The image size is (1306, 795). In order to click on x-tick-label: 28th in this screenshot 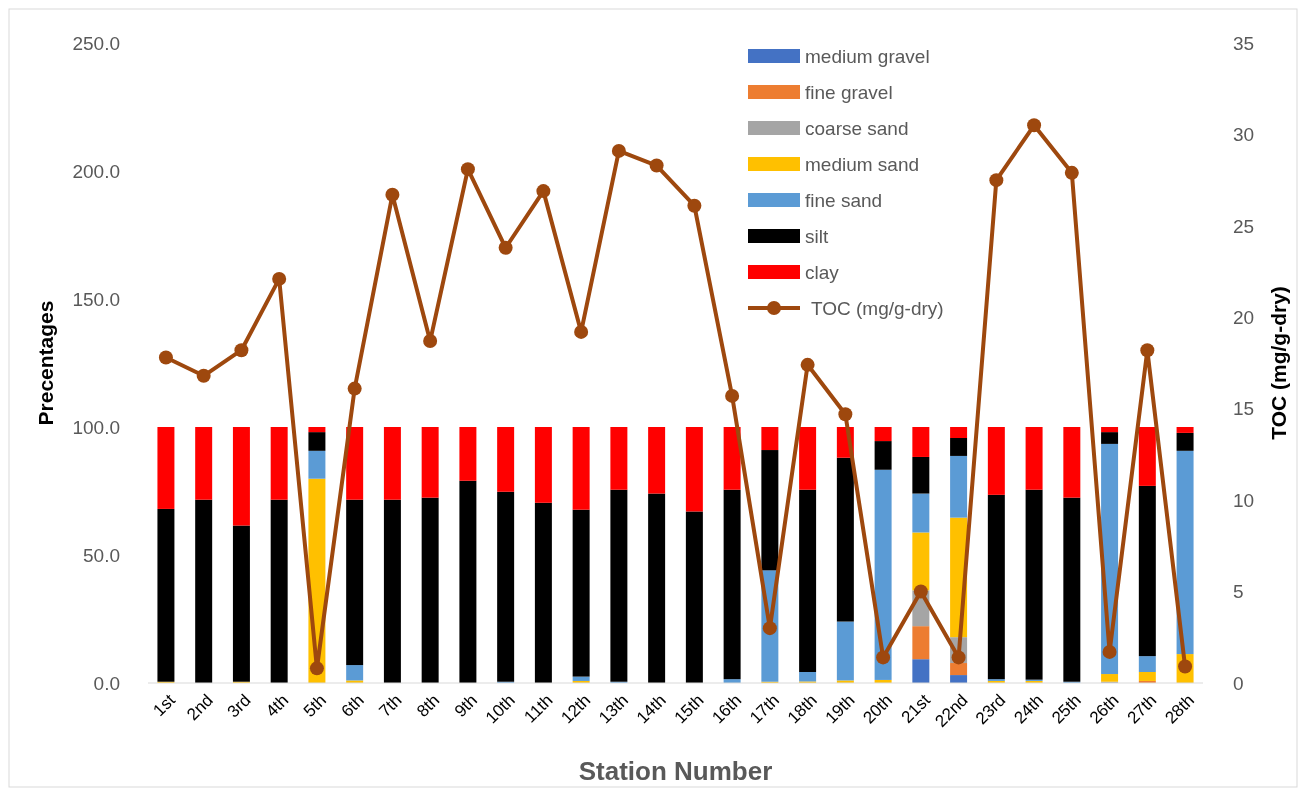, I will do `click(1180, 709)`.